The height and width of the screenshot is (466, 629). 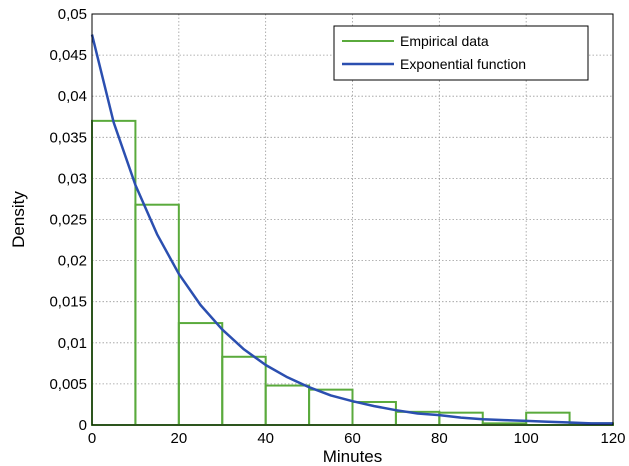 What do you see at coordinates (463, 64) in the screenshot?
I see `legend-label-exponential: Exponential function` at bounding box center [463, 64].